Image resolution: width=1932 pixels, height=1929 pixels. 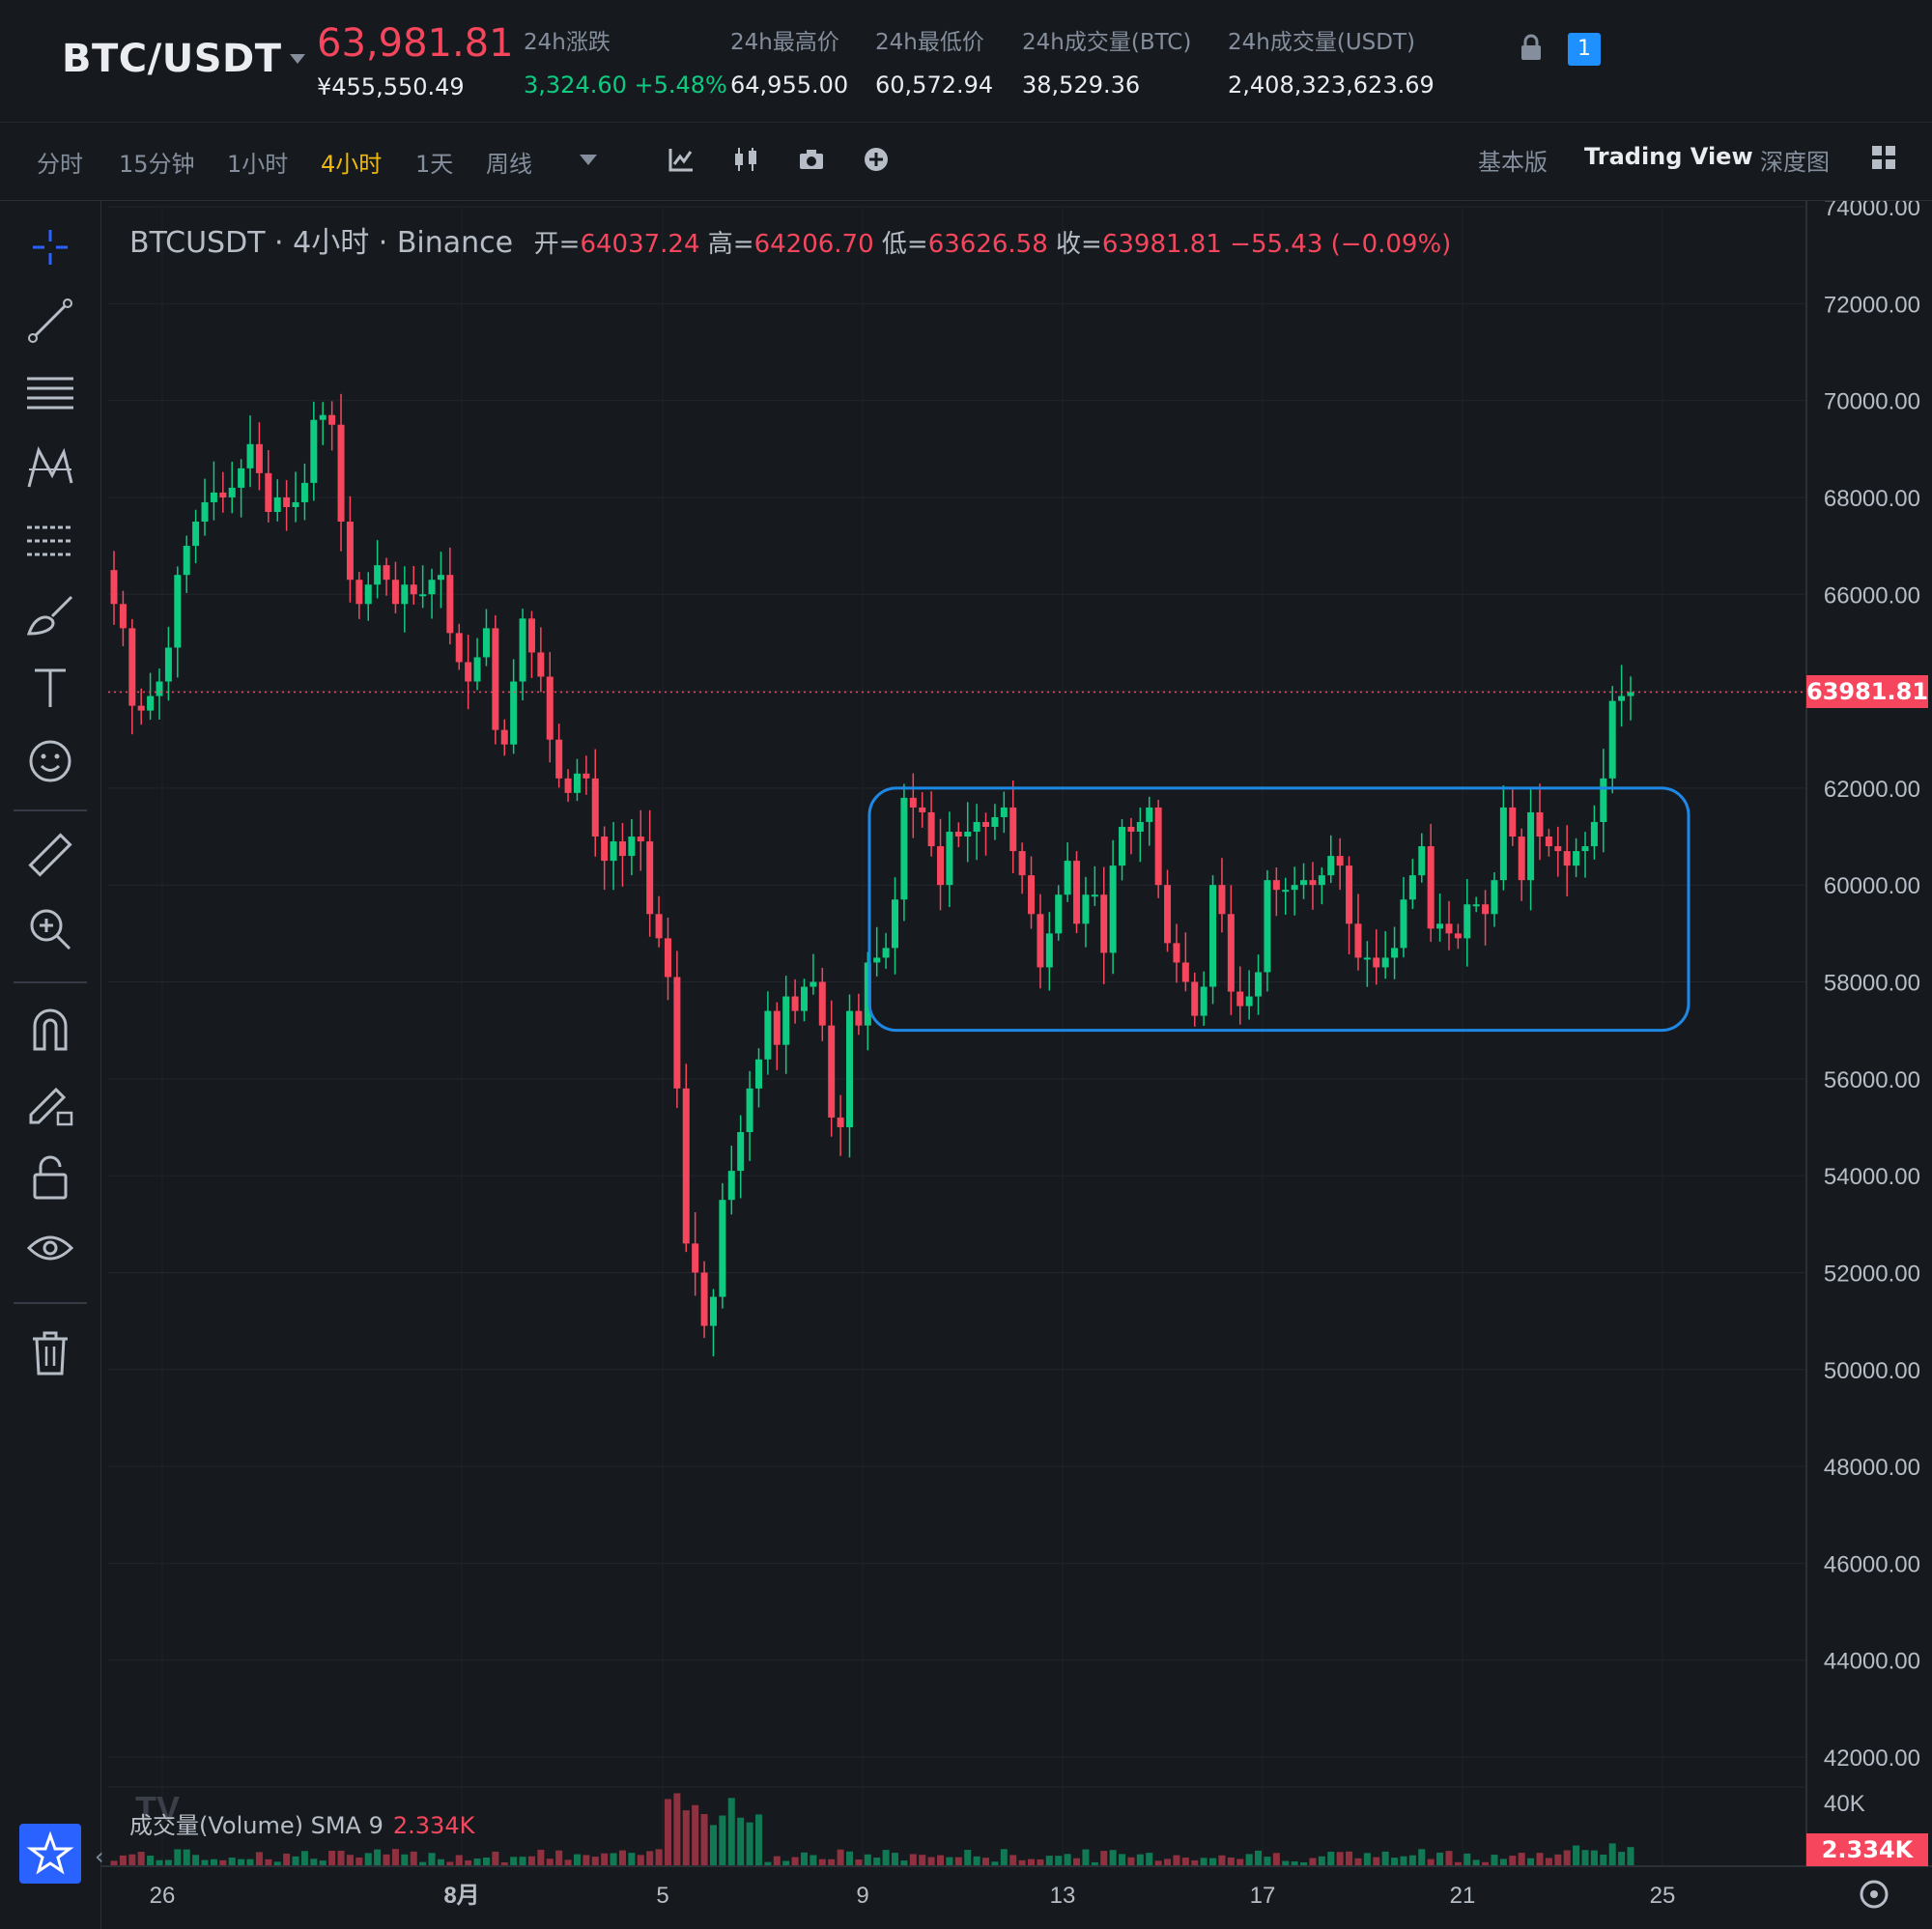 What do you see at coordinates (509, 164) in the screenshot?
I see `interval-1w: 周线` at bounding box center [509, 164].